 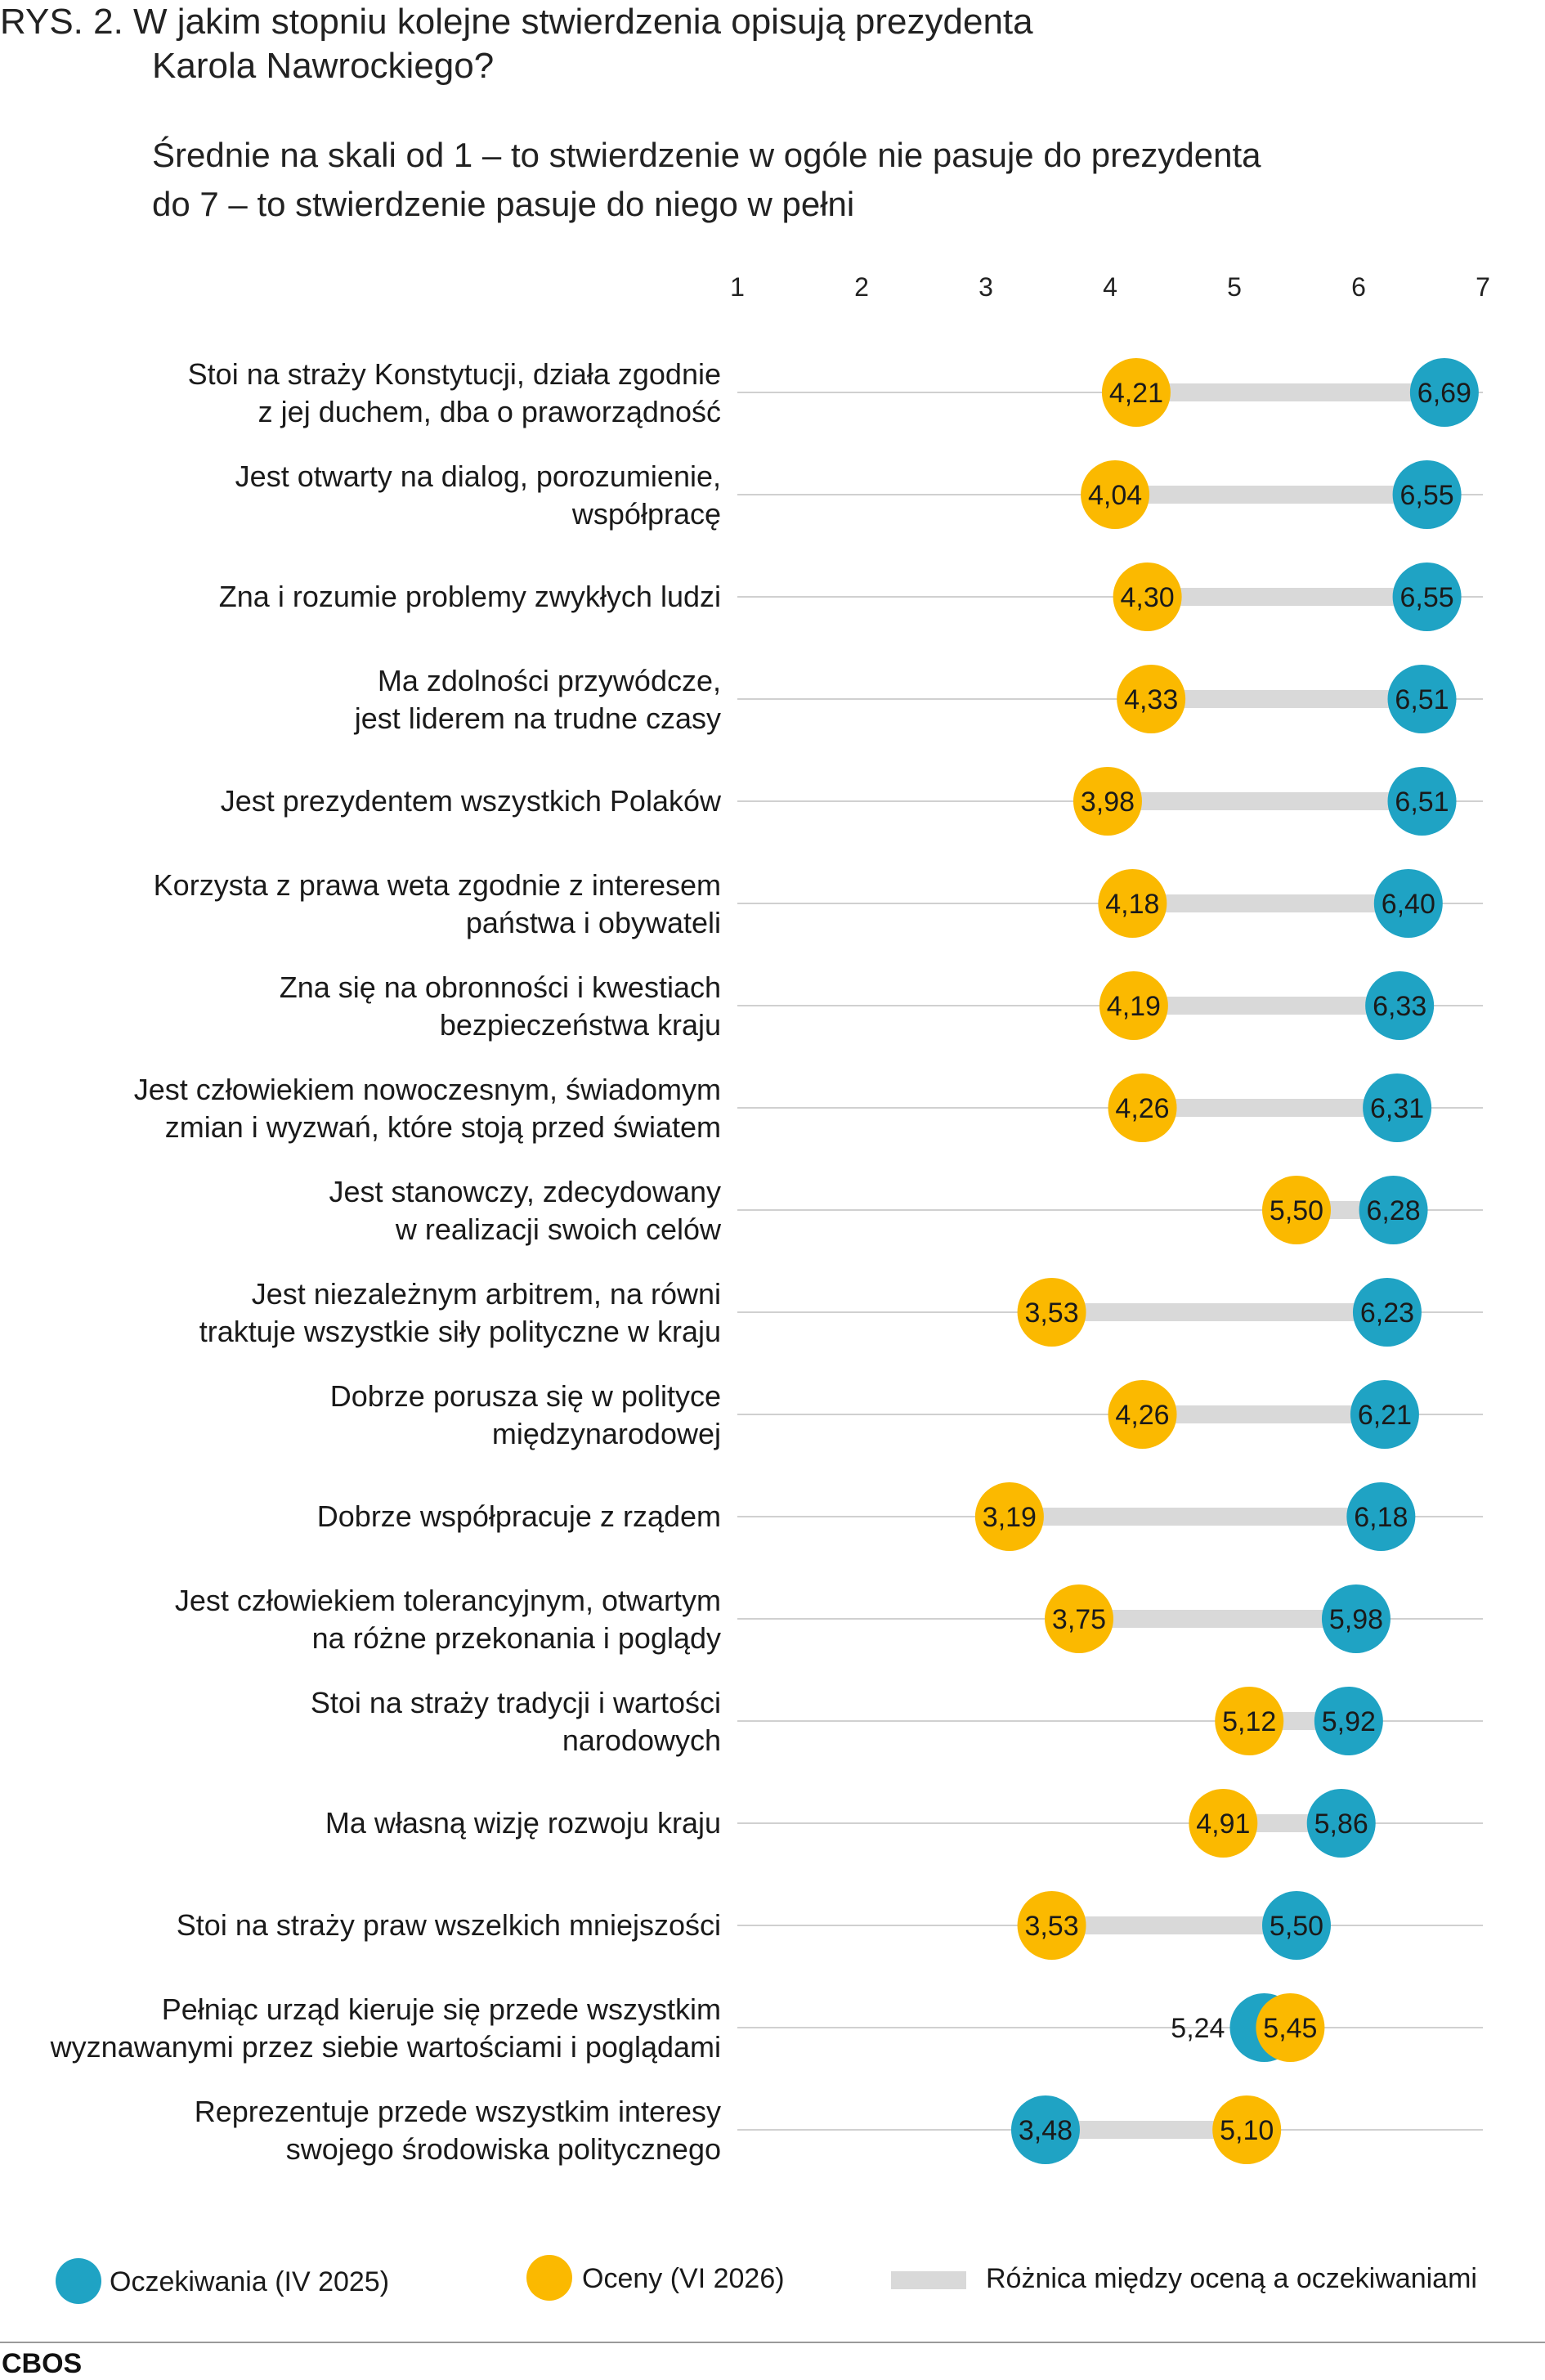 I want to click on expectations-value-label: 6,28, so click(x=1393, y=1210).